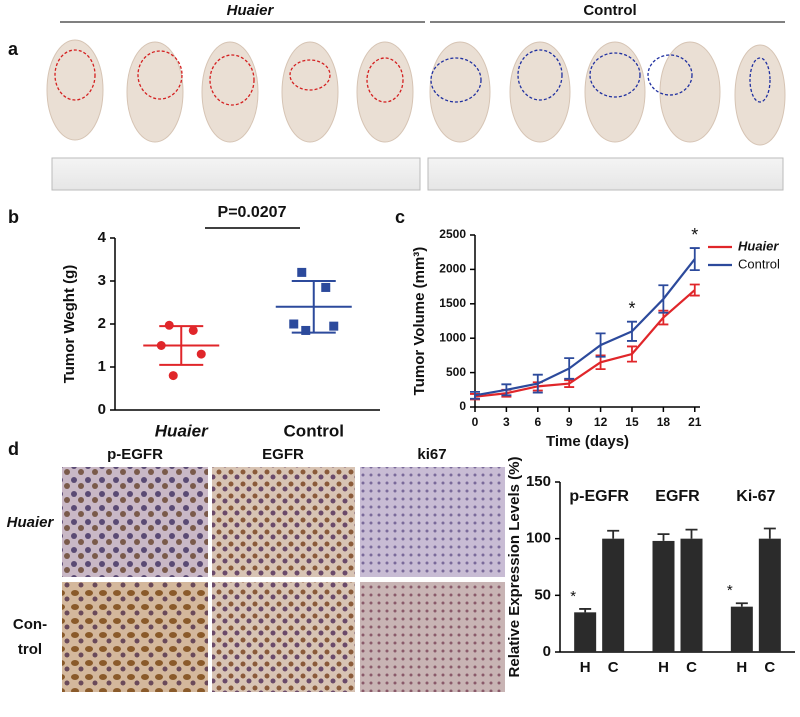 This screenshot has height=717, width=800. I want to click on y-tick-label: 2000, so click(452, 269).